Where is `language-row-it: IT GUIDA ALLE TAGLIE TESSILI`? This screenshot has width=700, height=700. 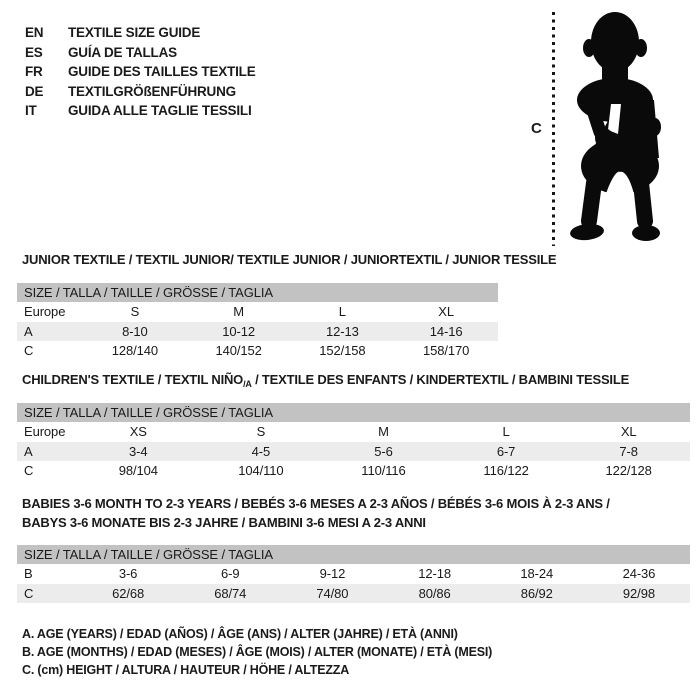 language-row-it: IT GUIDA ALLE TAGLIE TESSILI is located at coordinates (140, 111).